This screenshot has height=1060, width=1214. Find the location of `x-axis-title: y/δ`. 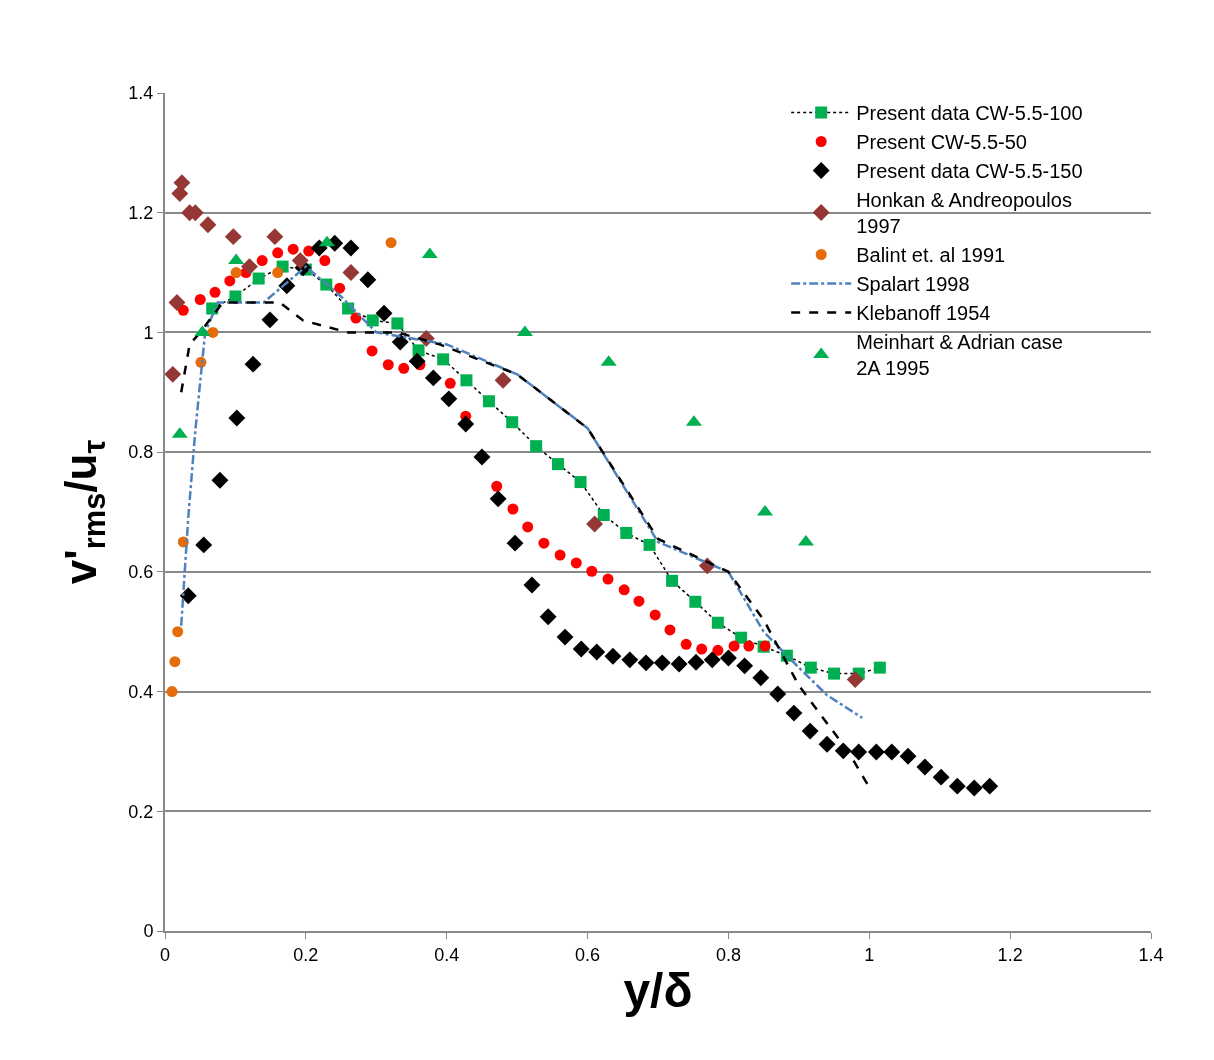

x-axis-title: y/δ is located at coordinates (658, 991).